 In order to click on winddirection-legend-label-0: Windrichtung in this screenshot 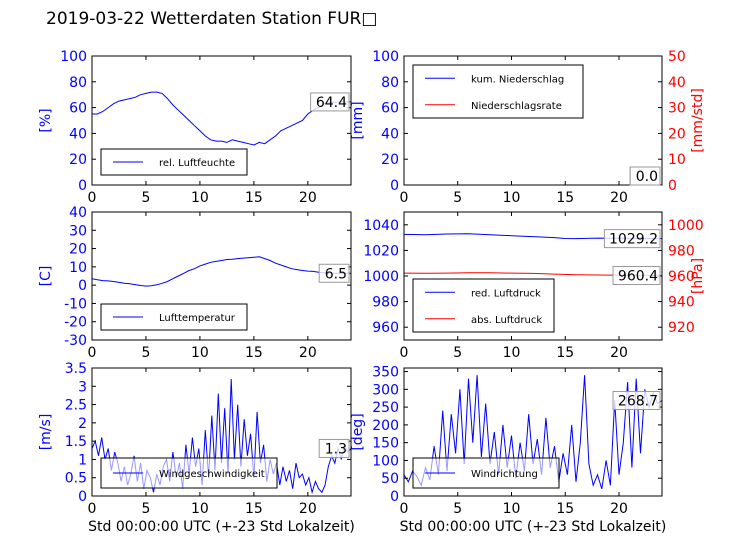, I will do `click(504, 474)`.